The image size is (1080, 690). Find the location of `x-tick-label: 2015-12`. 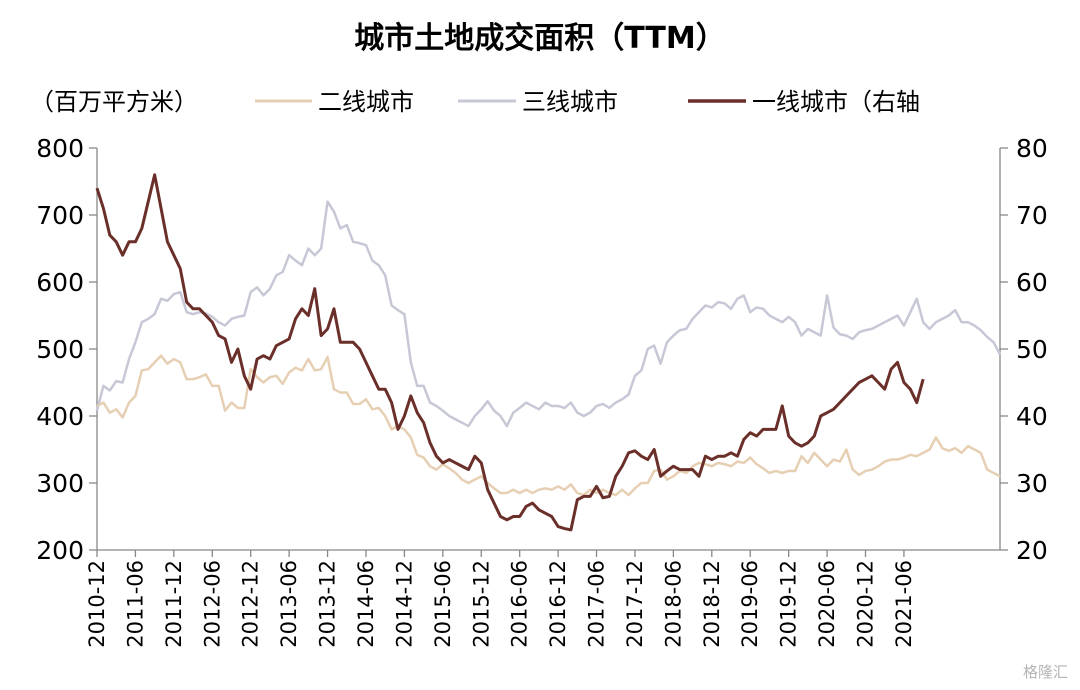

x-tick-label: 2015-12 is located at coordinates (481, 604).